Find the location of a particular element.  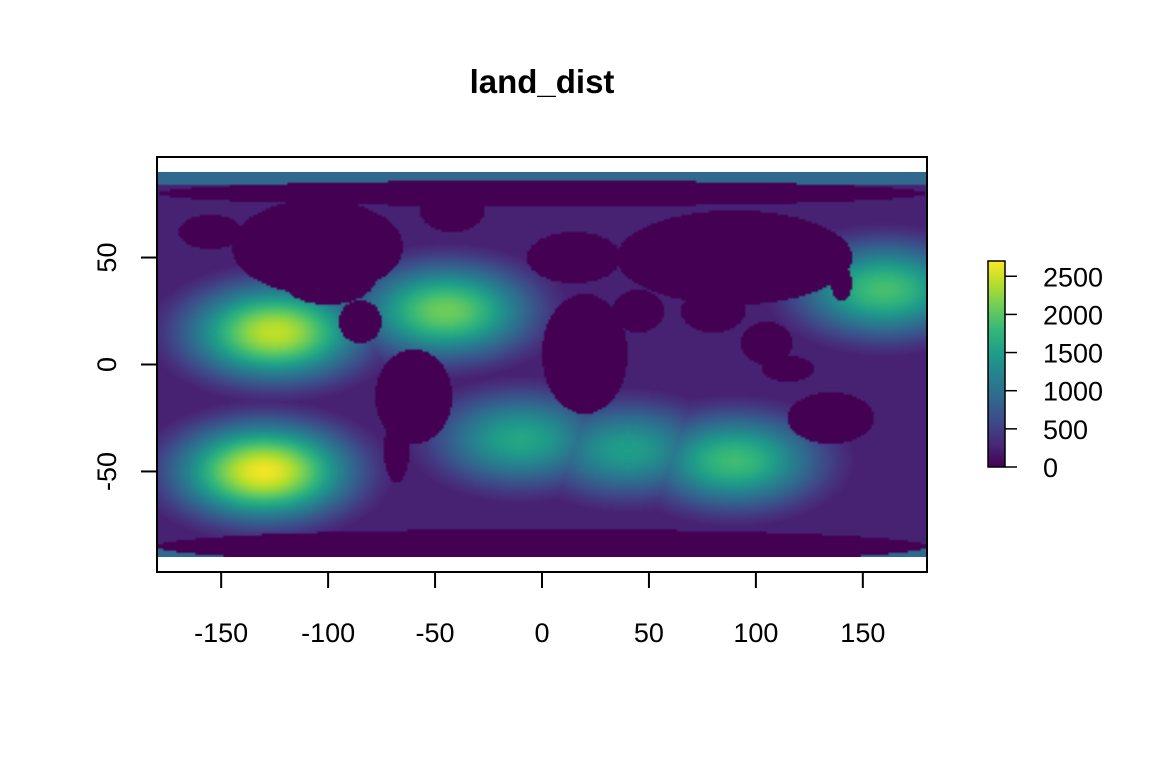

y-tick-label: 0 is located at coordinates (107, 364).